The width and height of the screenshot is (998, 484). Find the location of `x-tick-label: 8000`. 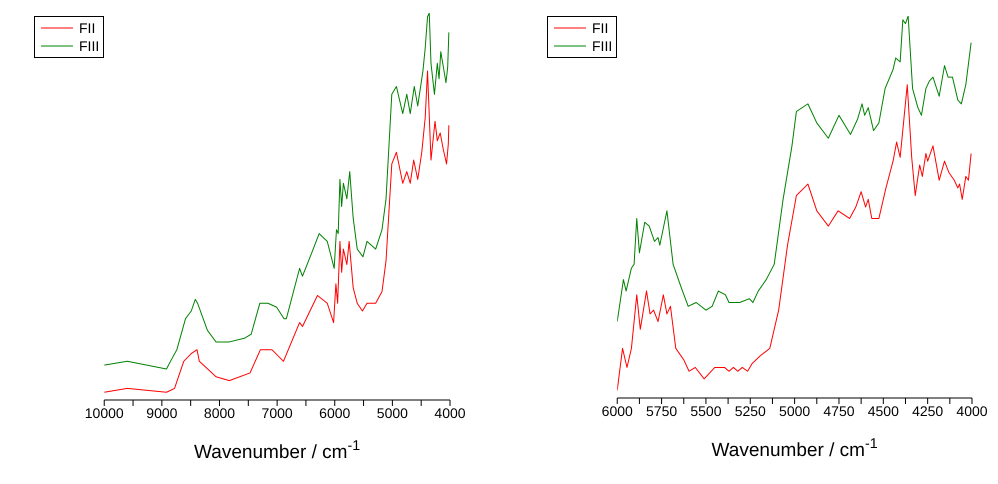

x-tick-label: 8000 is located at coordinates (220, 412).